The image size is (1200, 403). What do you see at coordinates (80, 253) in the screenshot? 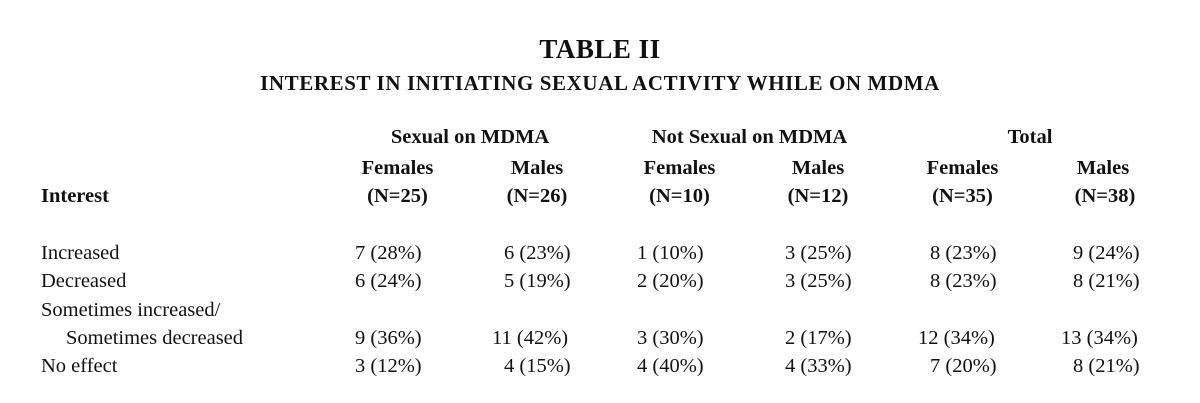
I see `row-label-increased: Increased` at bounding box center [80, 253].